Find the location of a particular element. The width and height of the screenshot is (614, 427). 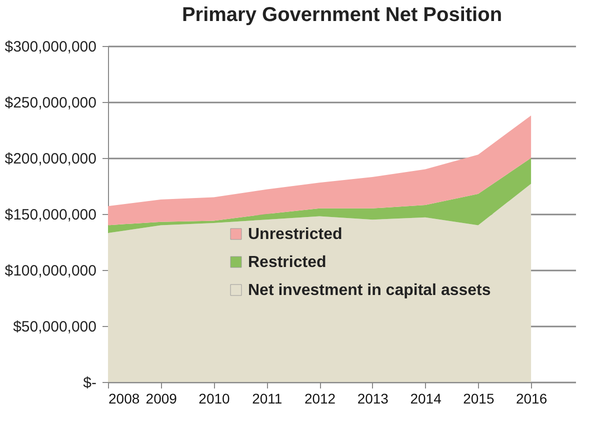

y-tick-label: $50,000,000 is located at coordinates (54, 327).